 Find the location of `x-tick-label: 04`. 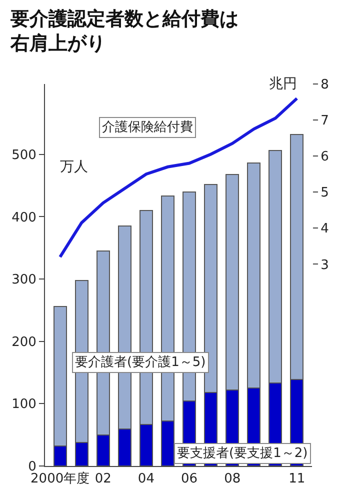

x-tick-label: 04 is located at coordinates (146, 479).